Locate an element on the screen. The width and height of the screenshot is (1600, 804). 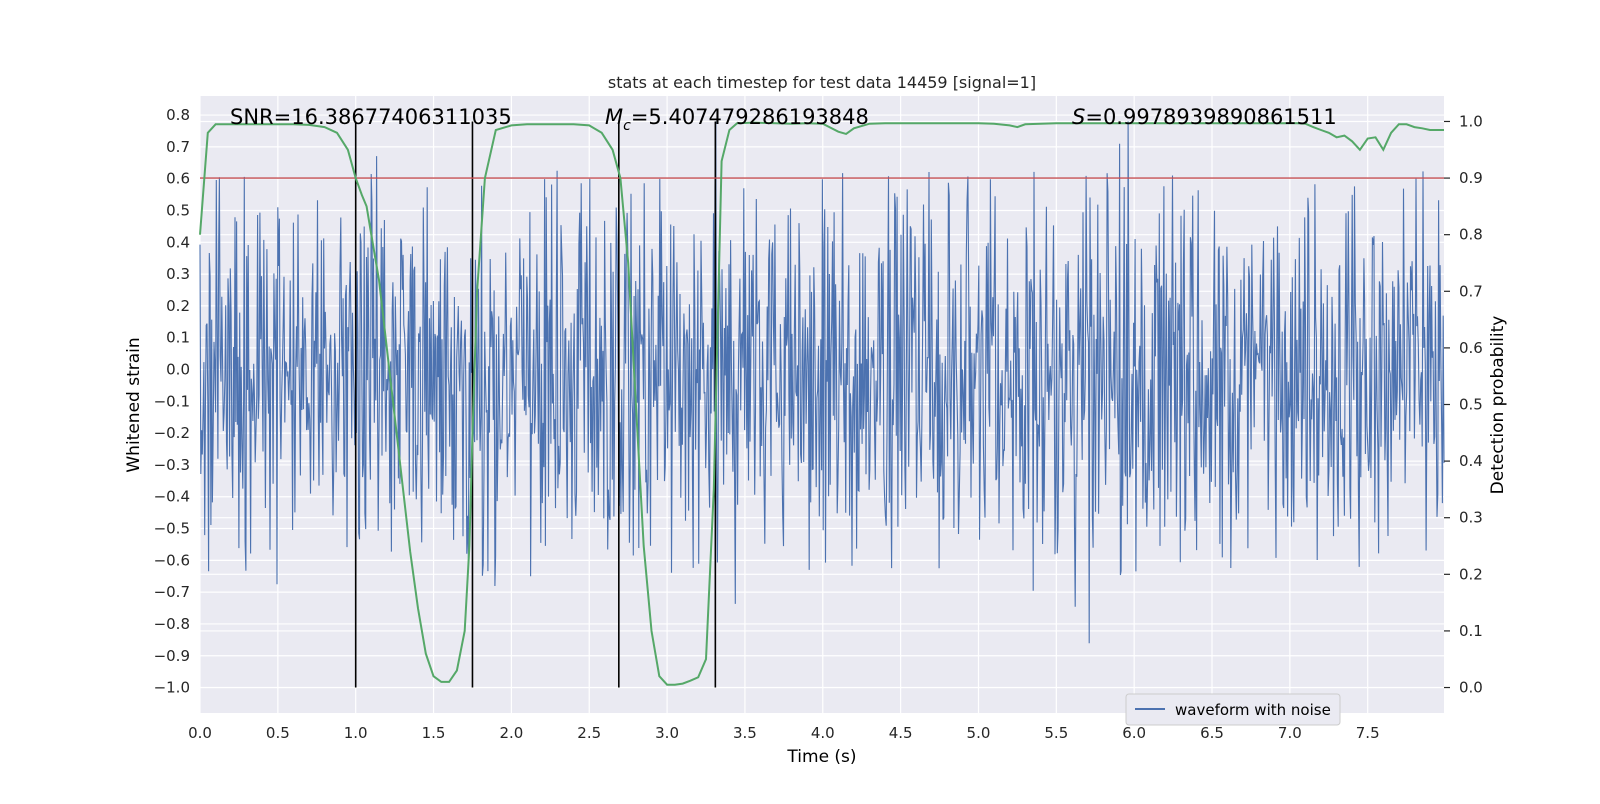
y-tick-label: −0.3 is located at coordinates (172, 465).